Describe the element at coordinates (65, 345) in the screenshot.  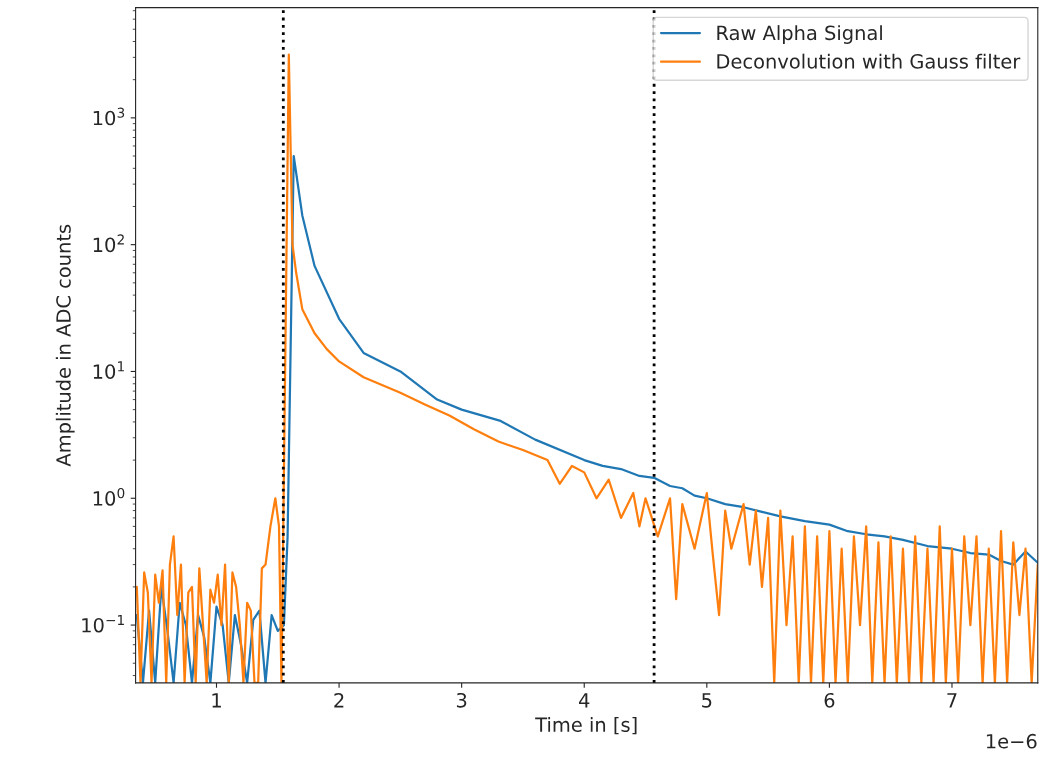
I see `y-axis-title: Amplitude in ADC counts` at that location.